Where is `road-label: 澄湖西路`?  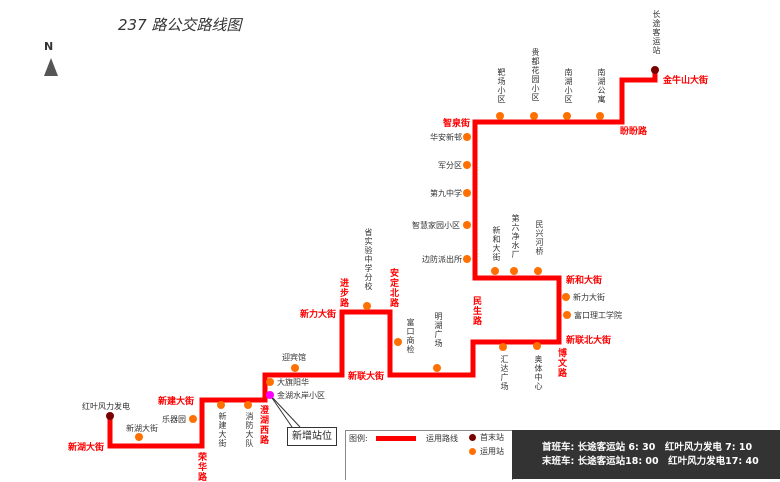 road-label: 澄湖西路 is located at coordinates (263, 425).